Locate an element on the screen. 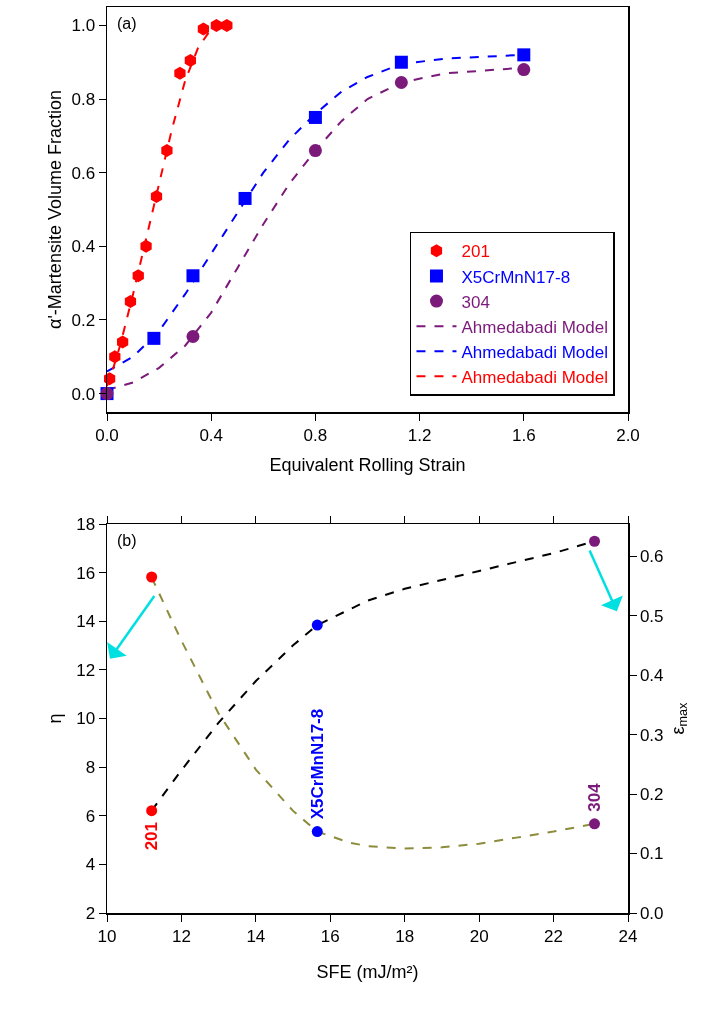  y-tick-label: 0.6 is located at coordinates (83, 173).